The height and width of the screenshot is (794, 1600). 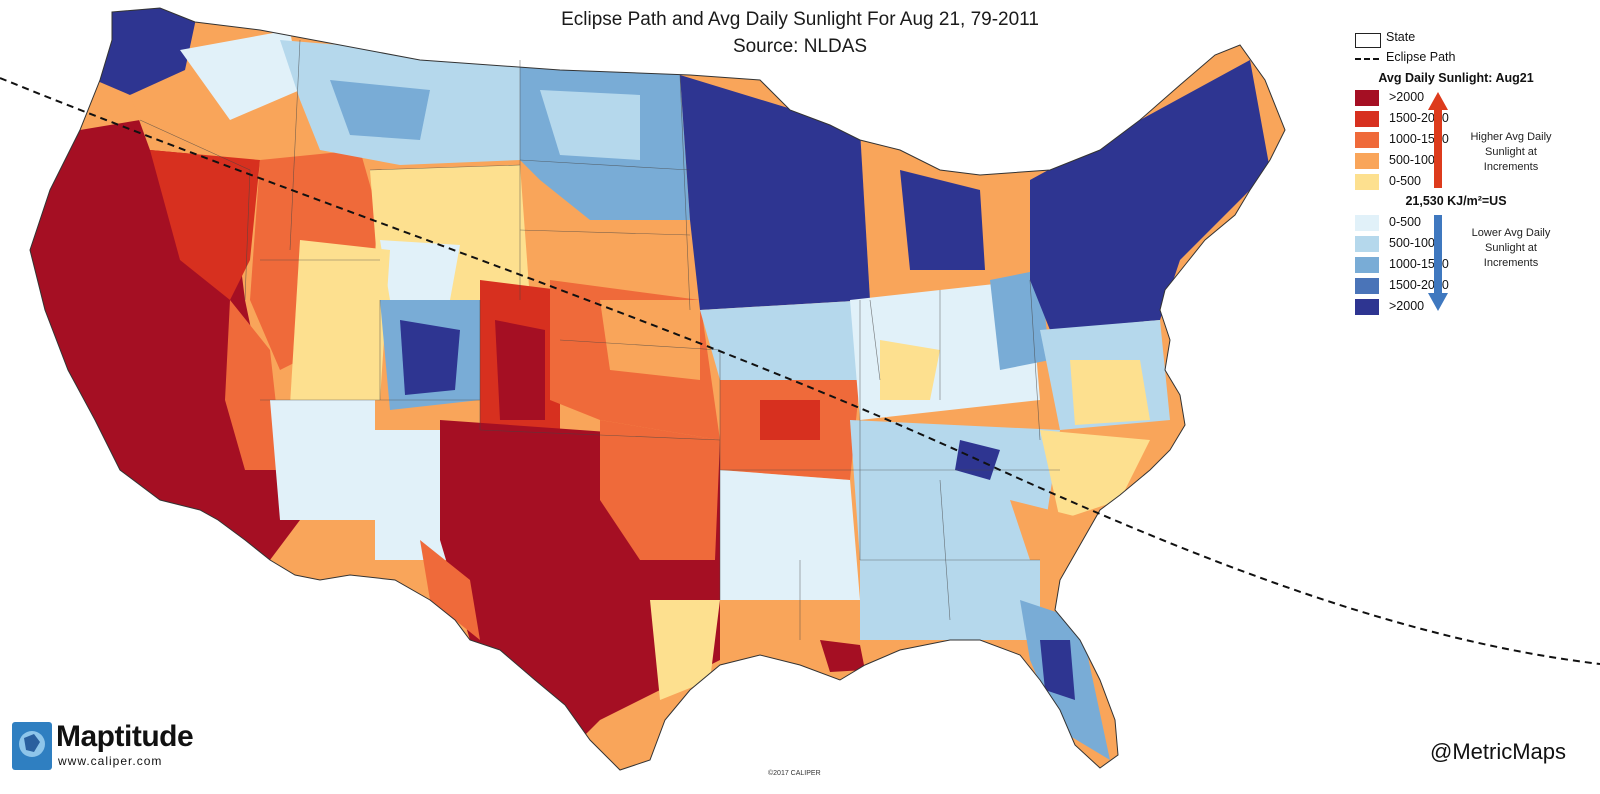 I want to click on logo-name: Maptitude, so click(x=125, y=736).